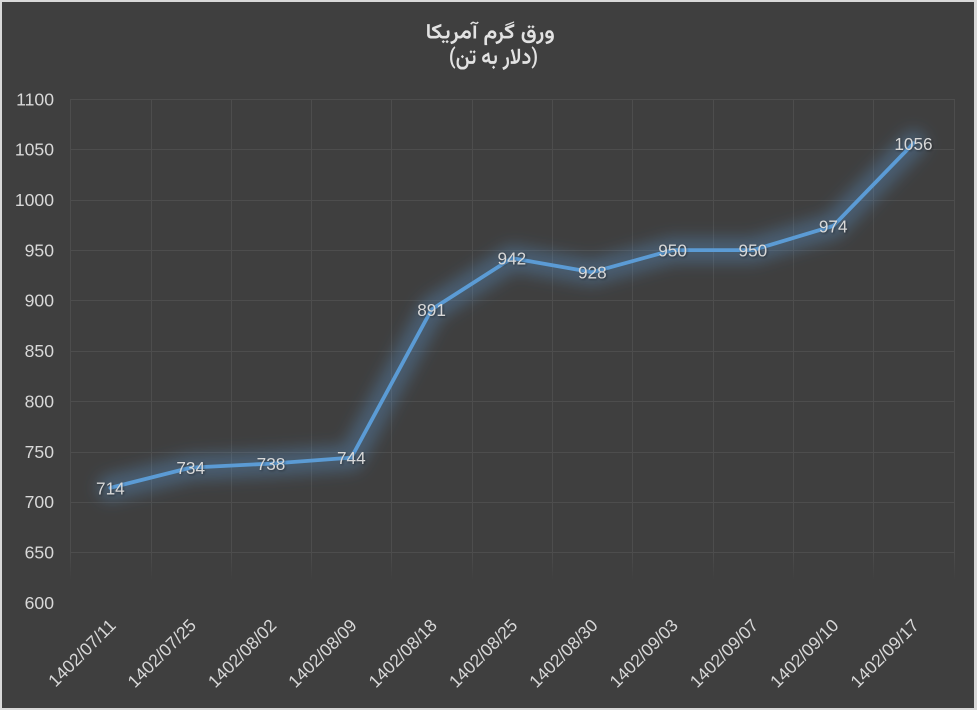 Image resolution: width=977 pixels, height=710 pixels. What do you see at coordinates (190, 468) in the screenshot?
I see `svg-text: 734` at bounding box center [190, 468].